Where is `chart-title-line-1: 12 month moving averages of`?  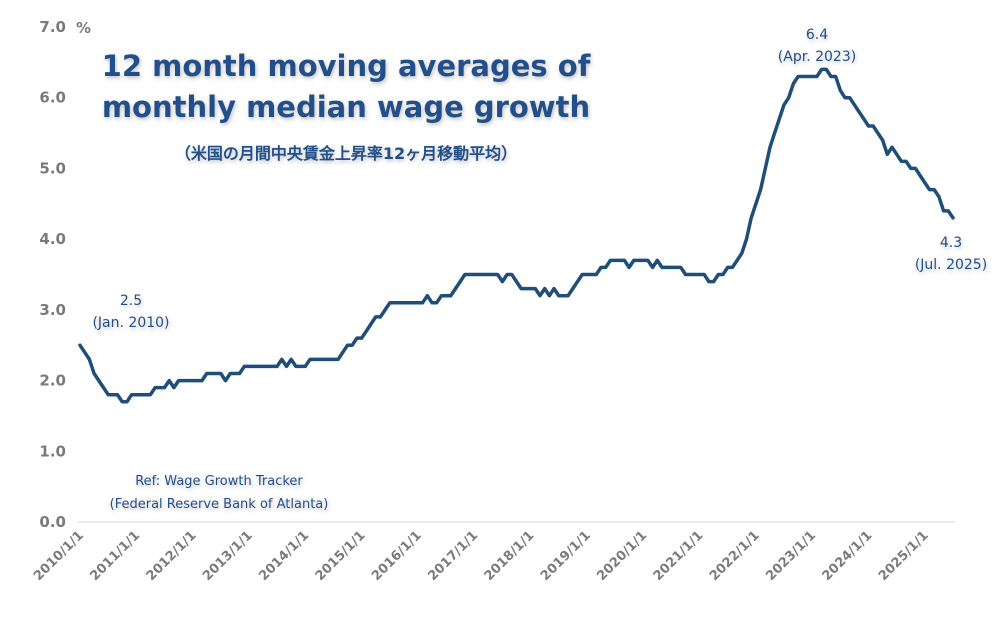 chart-title-line-1: 12 month moving averages of is located at coordinates (346, 66).